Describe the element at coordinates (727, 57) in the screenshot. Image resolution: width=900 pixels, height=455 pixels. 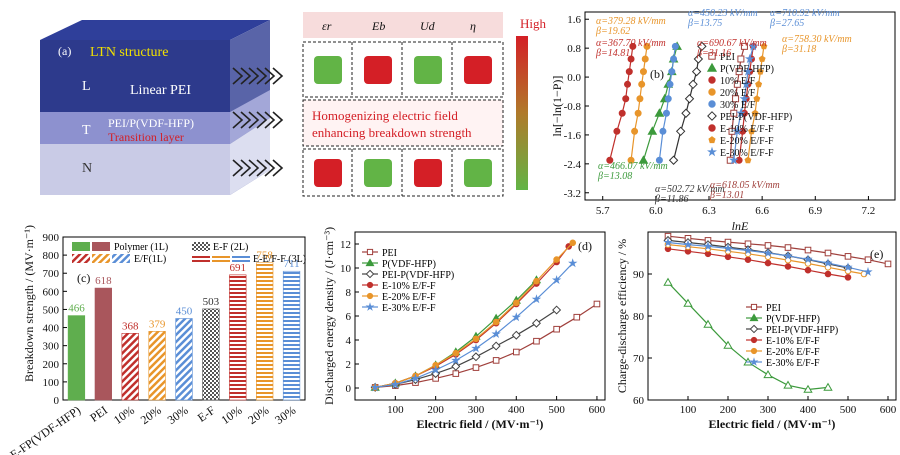
I see `legend-entry: PEI` at that location.